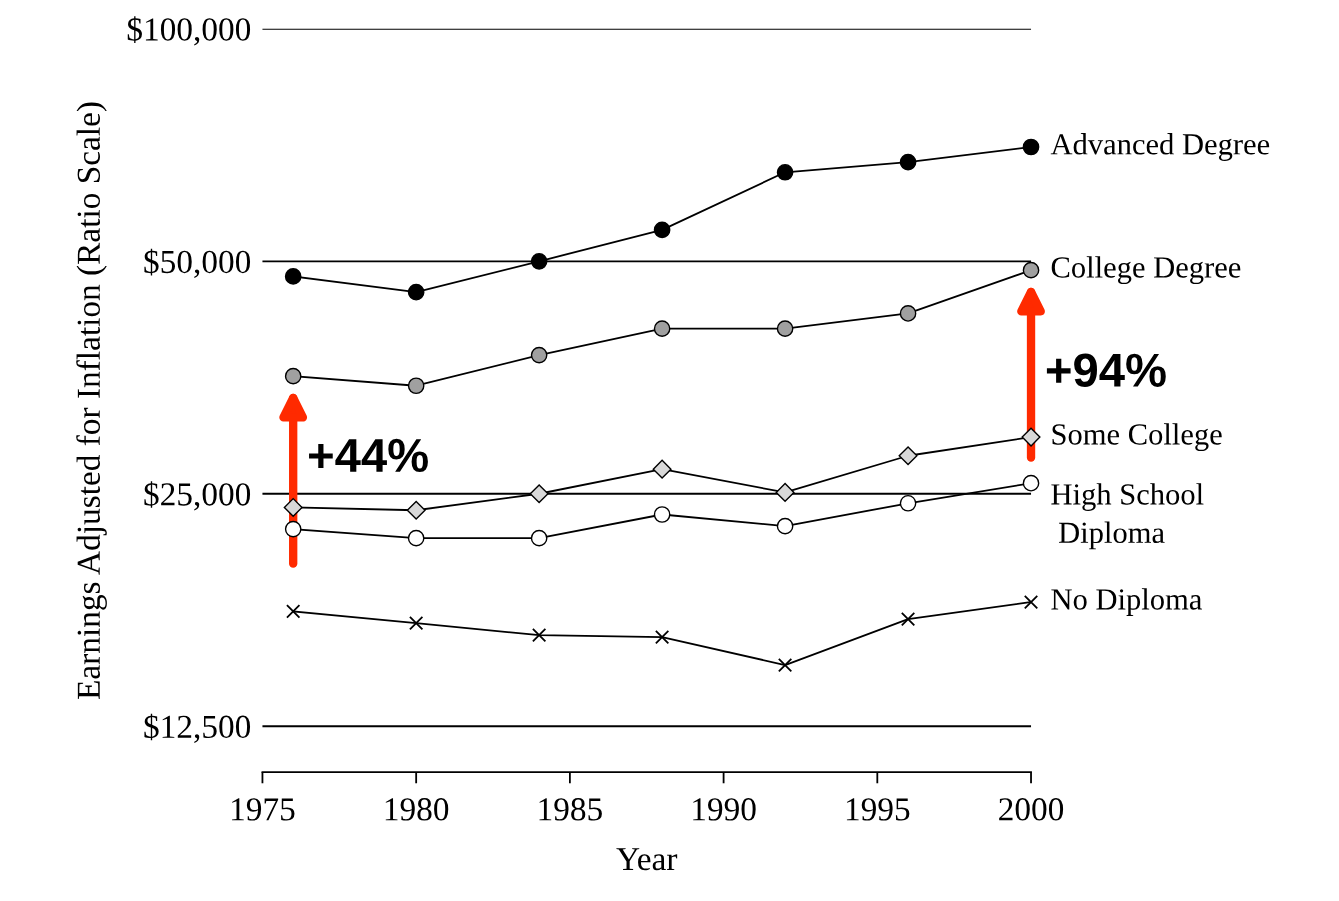 This screenshot has width=1339, height=901. I want to click on annotation: +94%, so click(1106, 370).